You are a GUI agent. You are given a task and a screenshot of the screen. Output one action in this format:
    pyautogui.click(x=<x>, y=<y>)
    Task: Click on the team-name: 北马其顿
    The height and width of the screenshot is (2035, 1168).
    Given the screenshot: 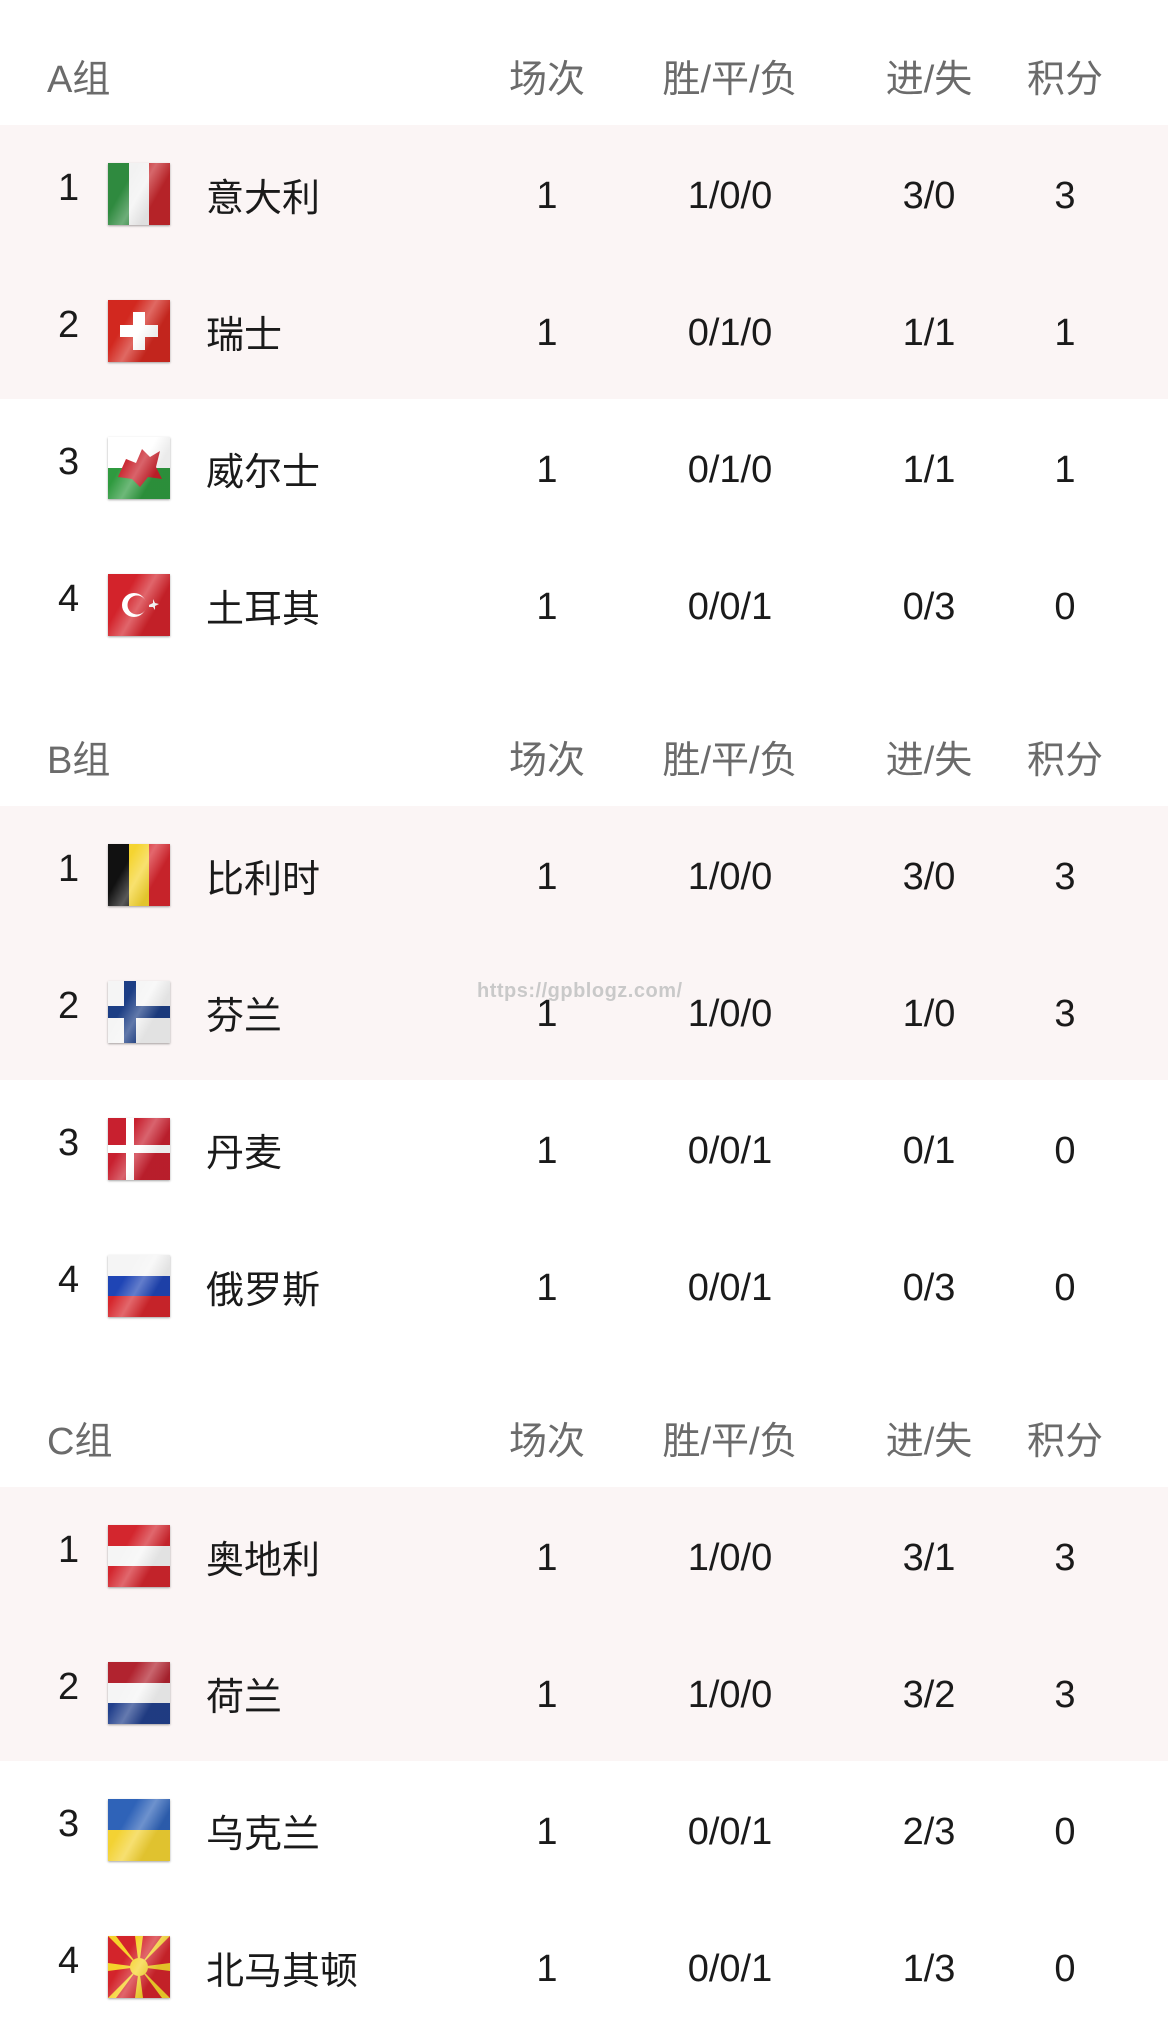 What is the action you would take?
    pyautogui.click(x=282, y=1972)
    